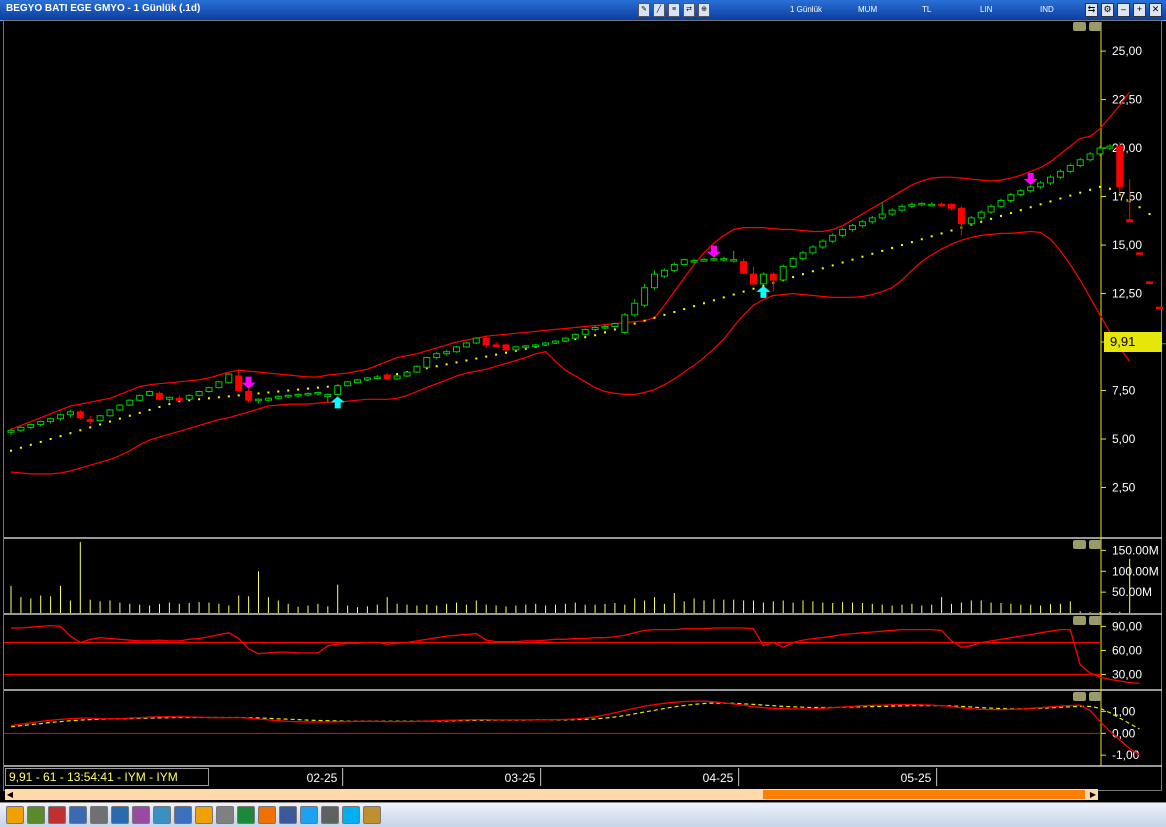 Image resolution: width=1166 pixels, height=827 pixels. Describe the element at coordinates (1047, 9) in the screenshot. I see `mode-indicator: IND` at that location.